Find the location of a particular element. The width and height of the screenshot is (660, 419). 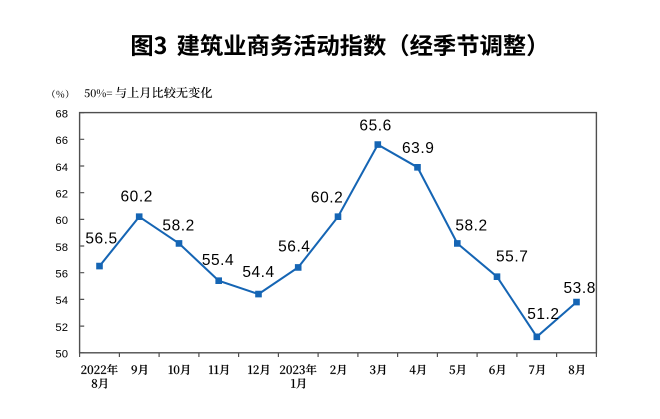

svg-text: 65.6 is located at coordinates (375, 126).